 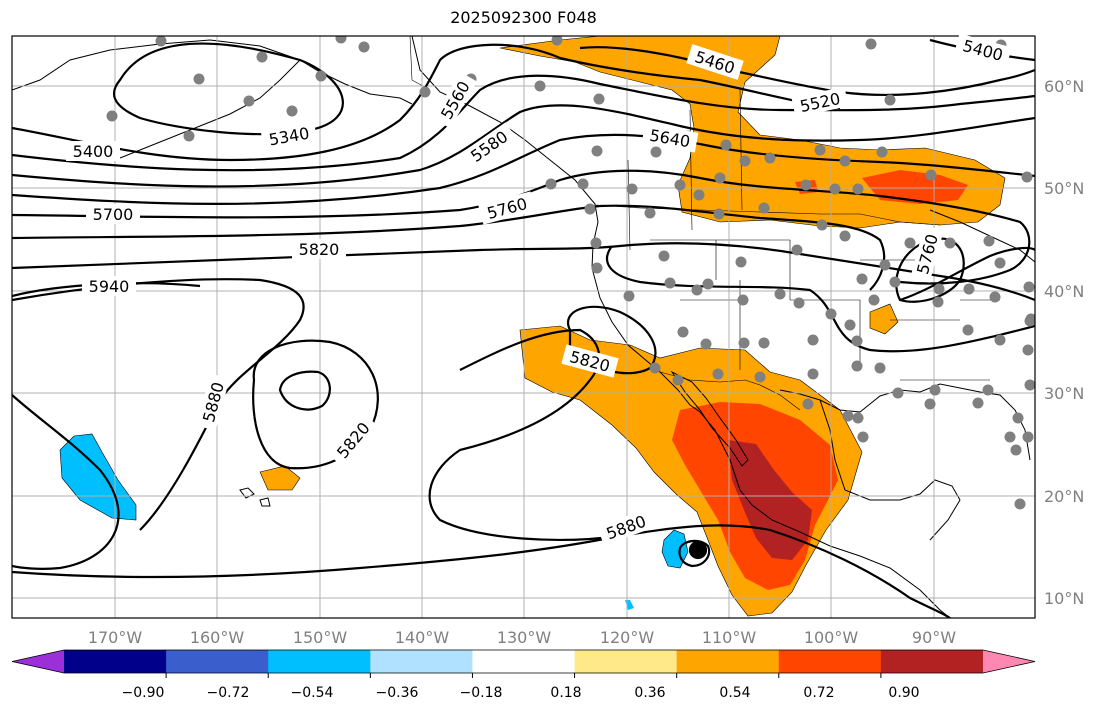 What do you see at coordinates (967, 274) in the screenshot?
I see `contour-5760-east` at bounding box center [967, 274].